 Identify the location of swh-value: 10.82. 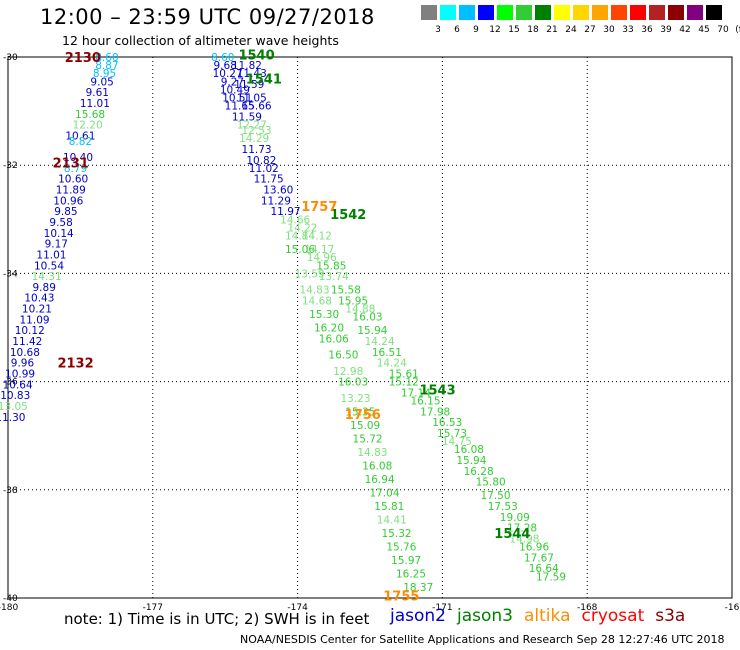
(261, 161).